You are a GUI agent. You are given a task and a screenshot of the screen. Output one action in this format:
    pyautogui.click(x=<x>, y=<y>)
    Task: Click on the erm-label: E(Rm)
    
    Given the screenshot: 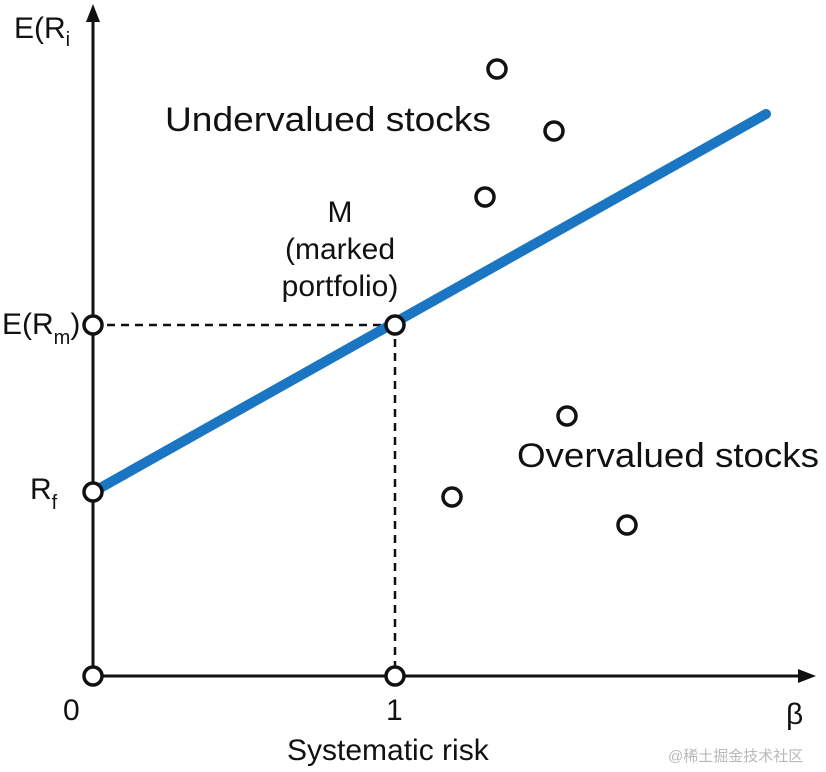 What is the action you would take?
    pyautogui.click(x=41, y=328)
    